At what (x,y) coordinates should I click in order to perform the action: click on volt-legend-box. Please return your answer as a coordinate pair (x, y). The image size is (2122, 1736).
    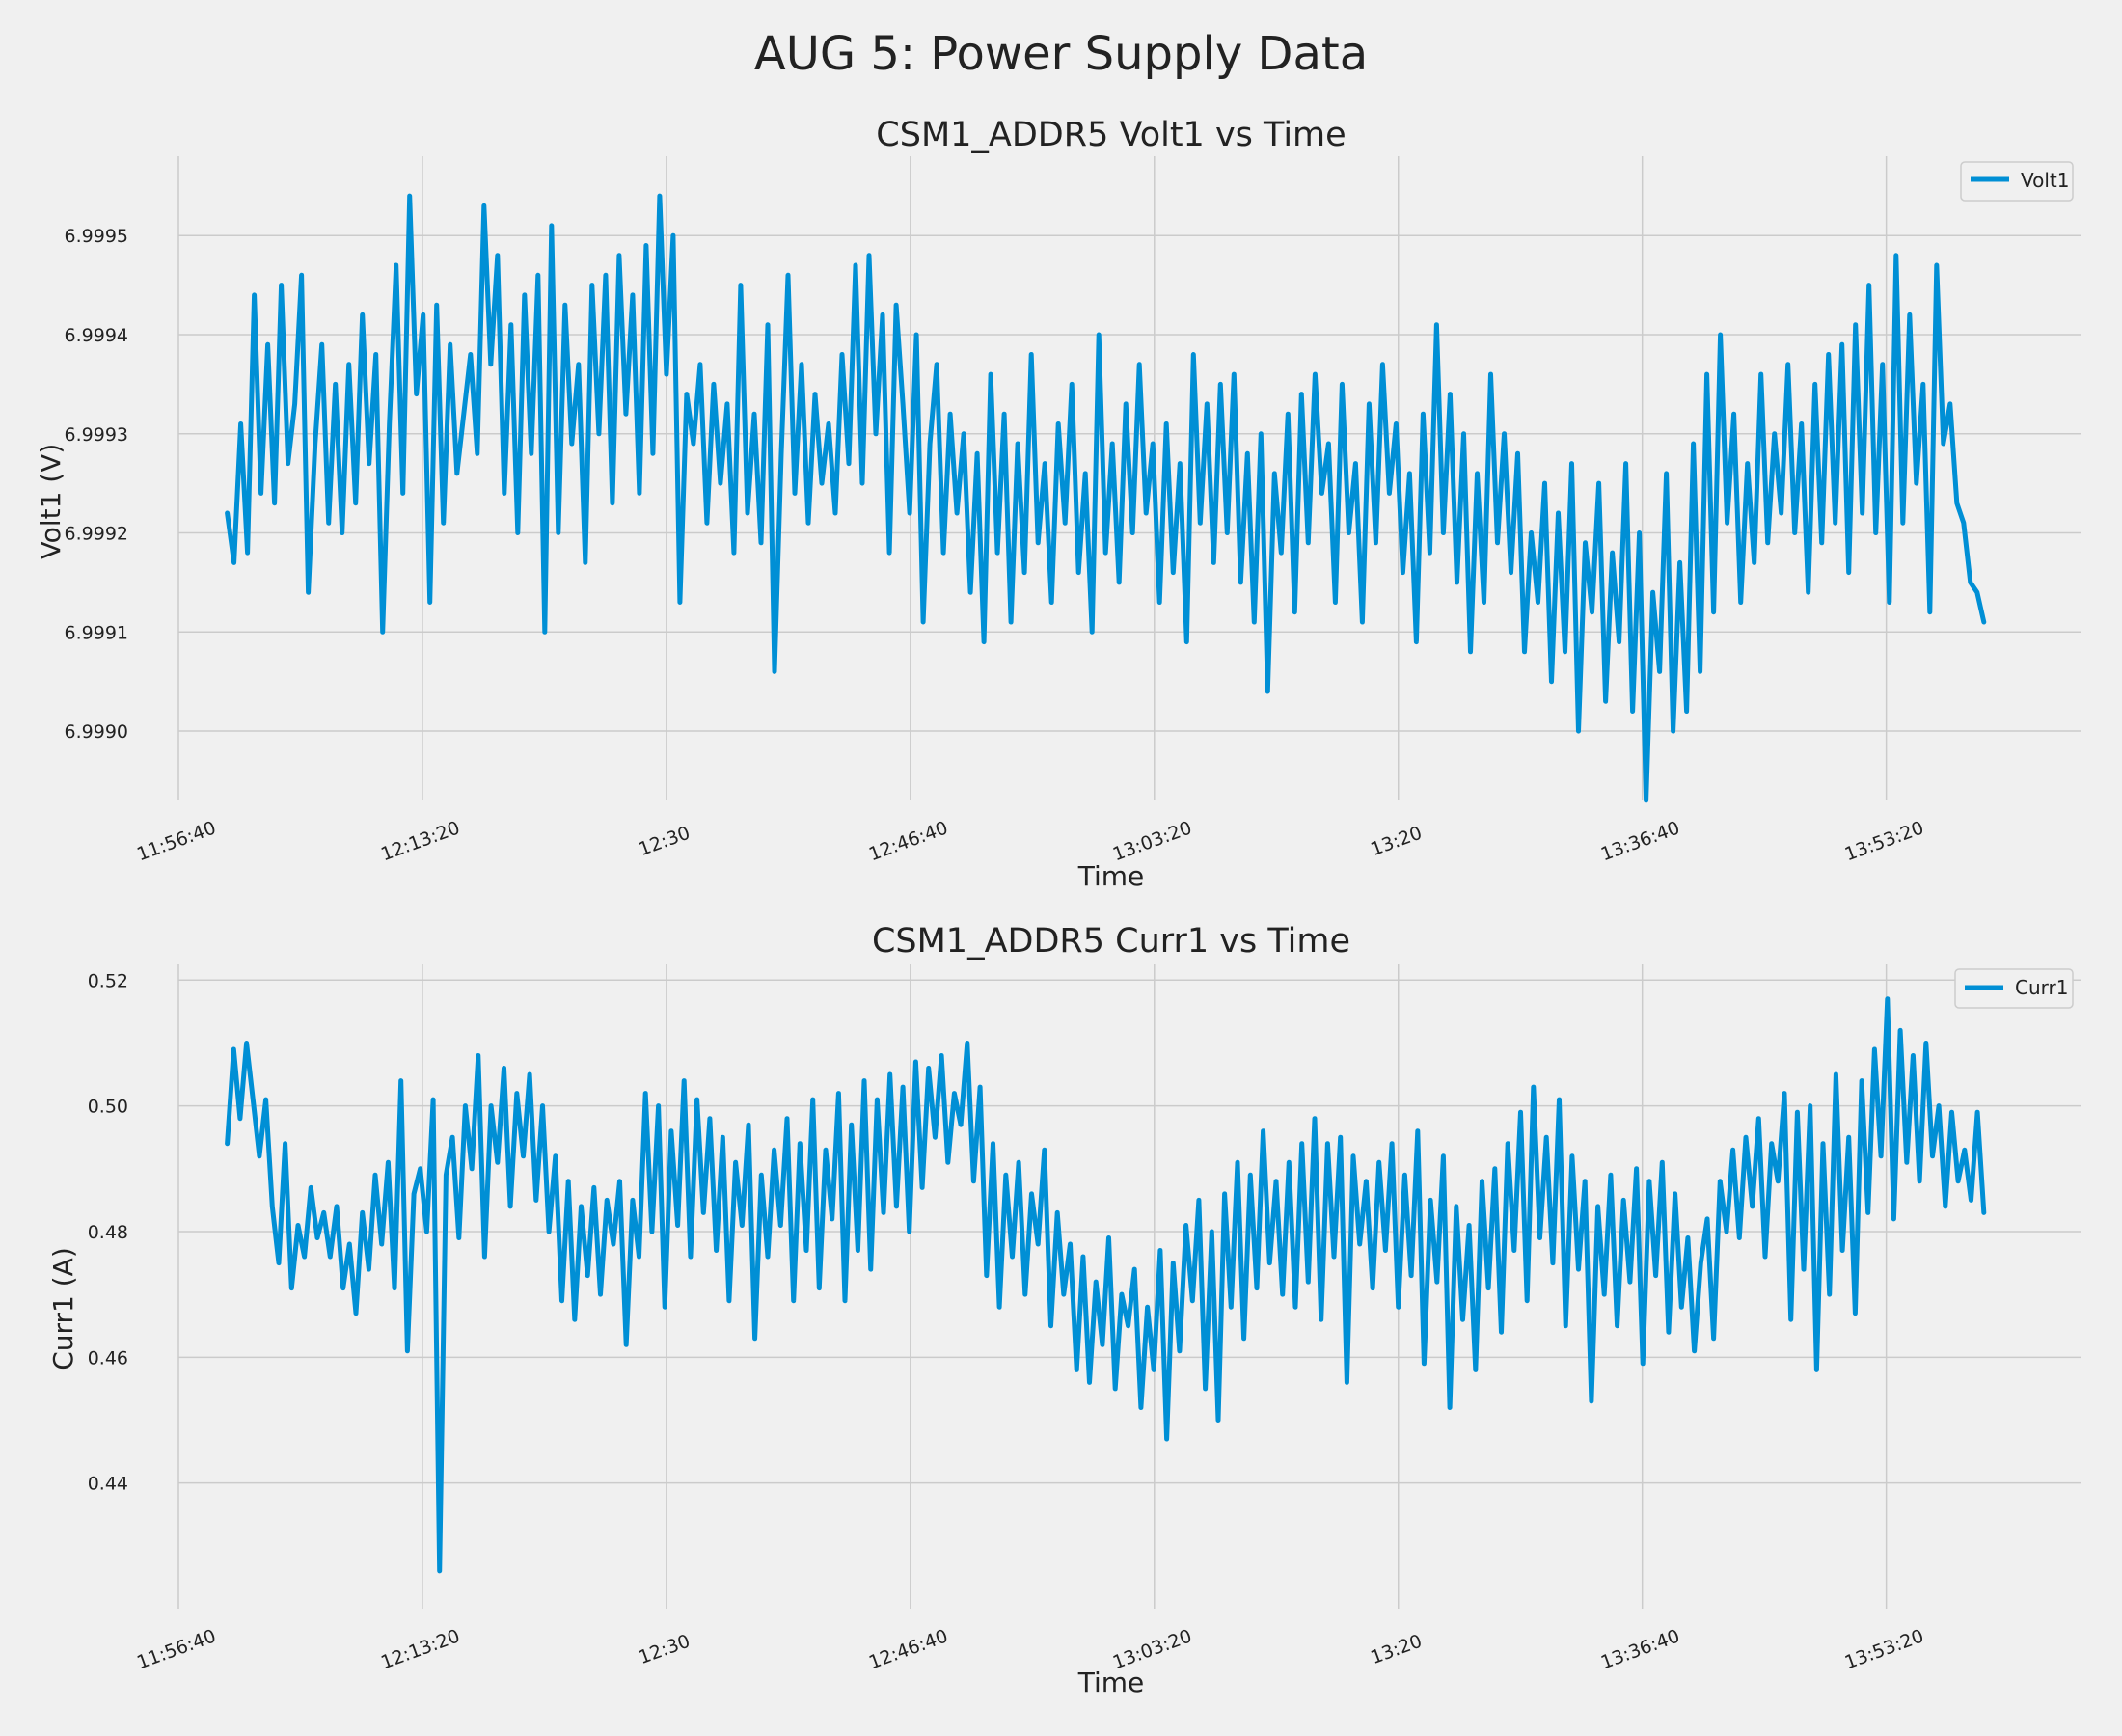
    Looking at the image, I should click on (2017, 181).